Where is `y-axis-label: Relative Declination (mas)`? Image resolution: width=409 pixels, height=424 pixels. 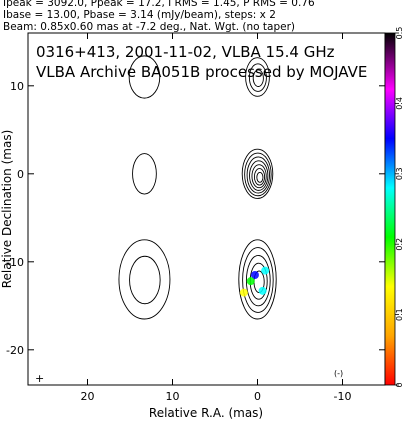 y-axis-label: Relative Declination (mas) is located at coordinates (7, 209).